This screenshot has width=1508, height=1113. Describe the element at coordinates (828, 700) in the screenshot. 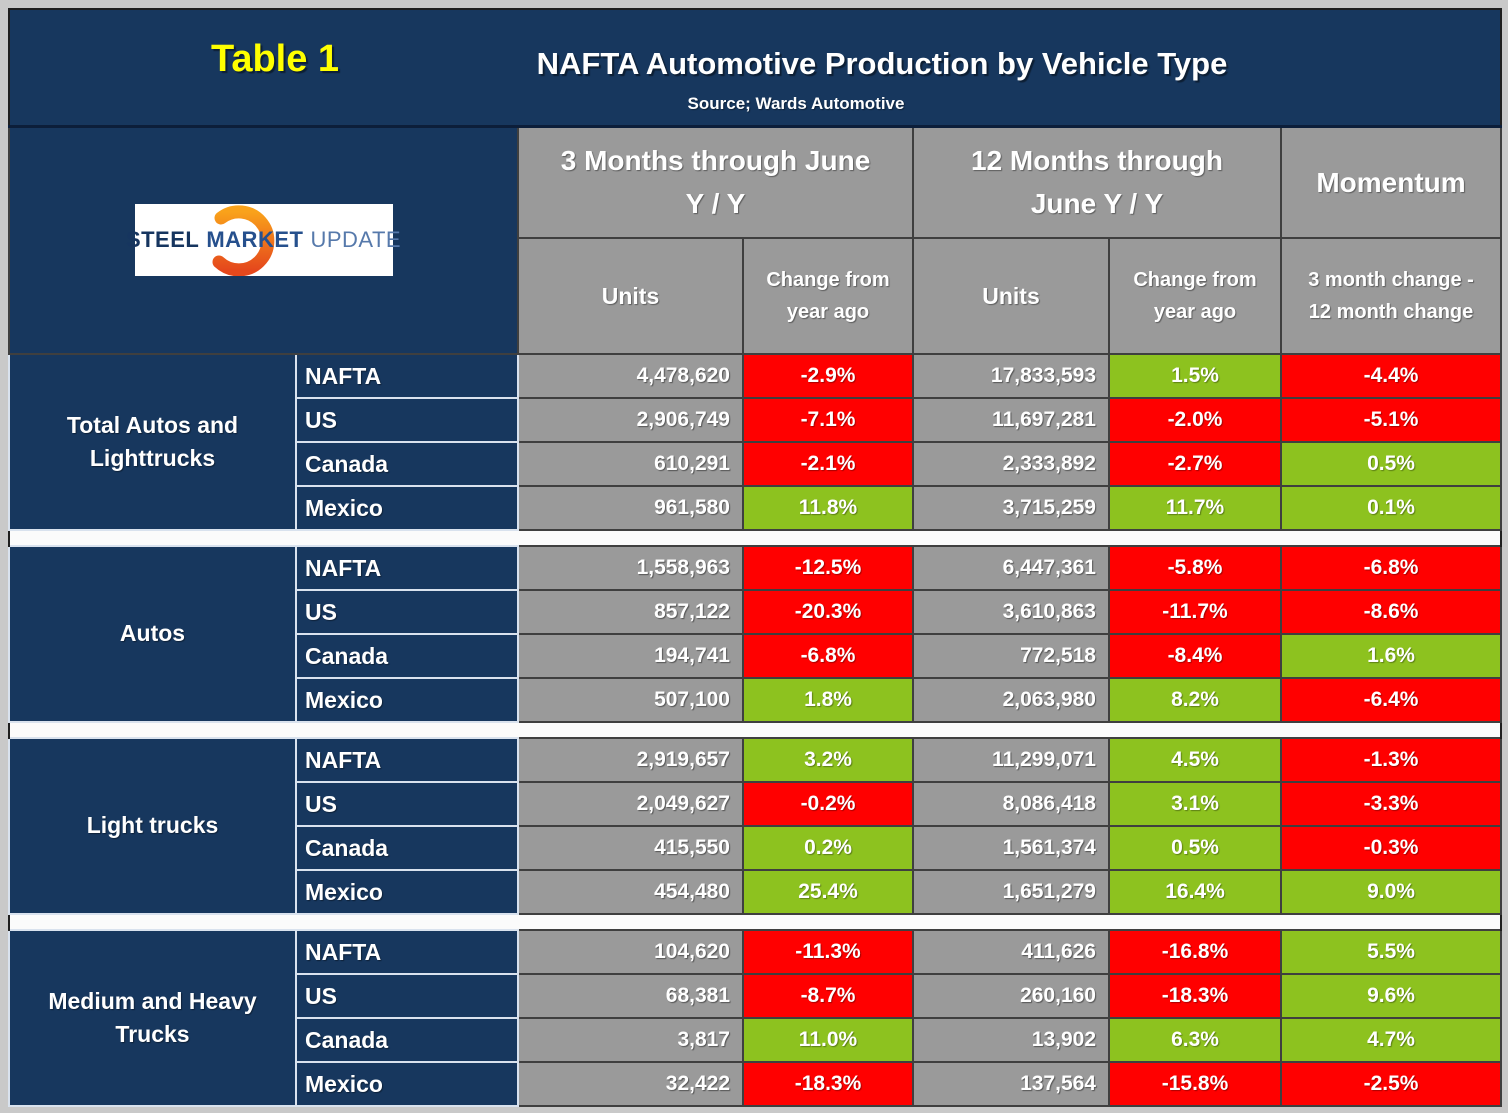

I see `change-3mo-cell: 1.8%` at that location.